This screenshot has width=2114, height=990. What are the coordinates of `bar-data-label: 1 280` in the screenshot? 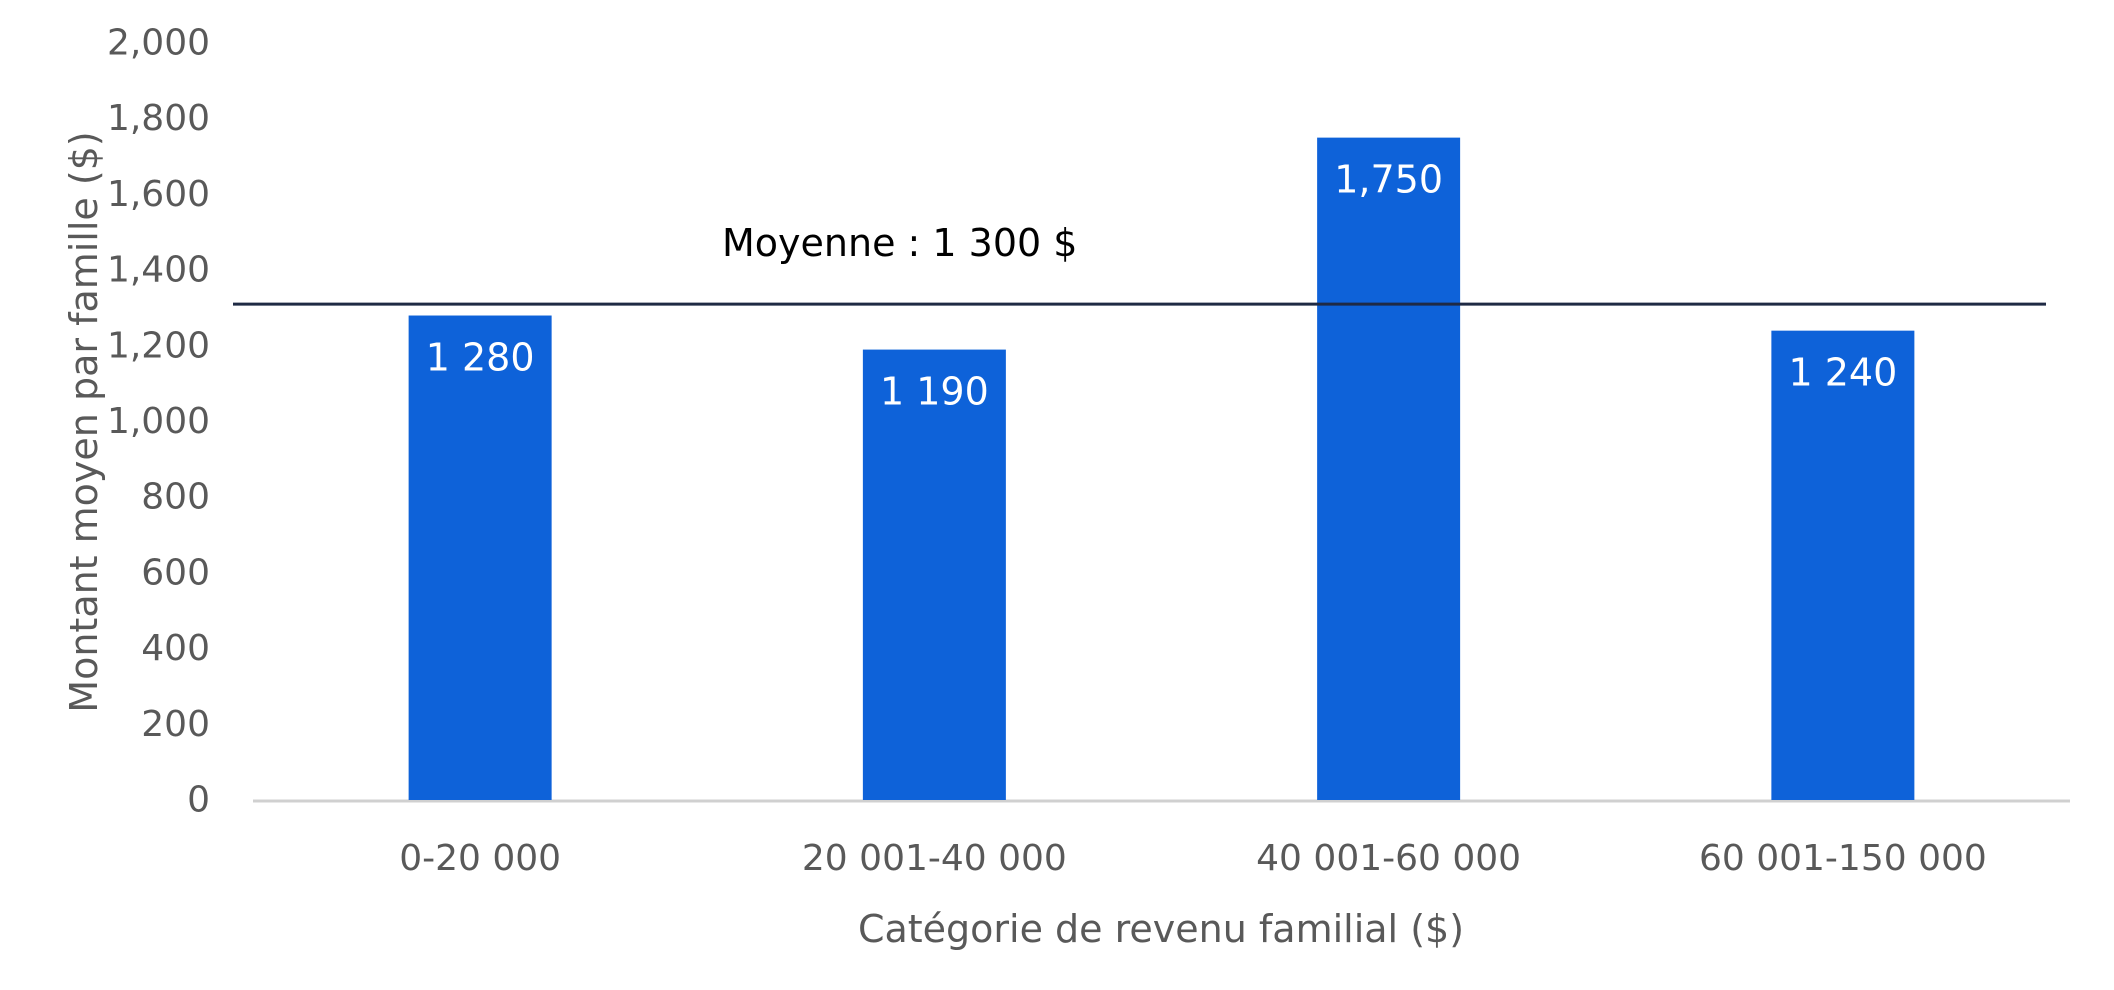 It's located at (480, 358).